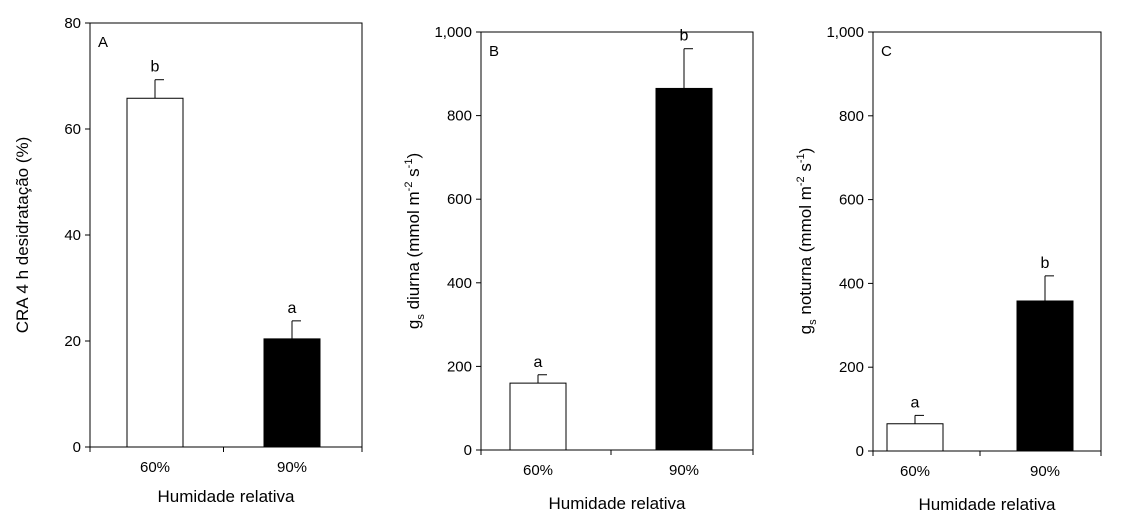 Image resolution: width=1126 pixels, height=515 pixels. I want to click on y-axis-label: CRA 4 h desidratação (%), so click(22, 235).